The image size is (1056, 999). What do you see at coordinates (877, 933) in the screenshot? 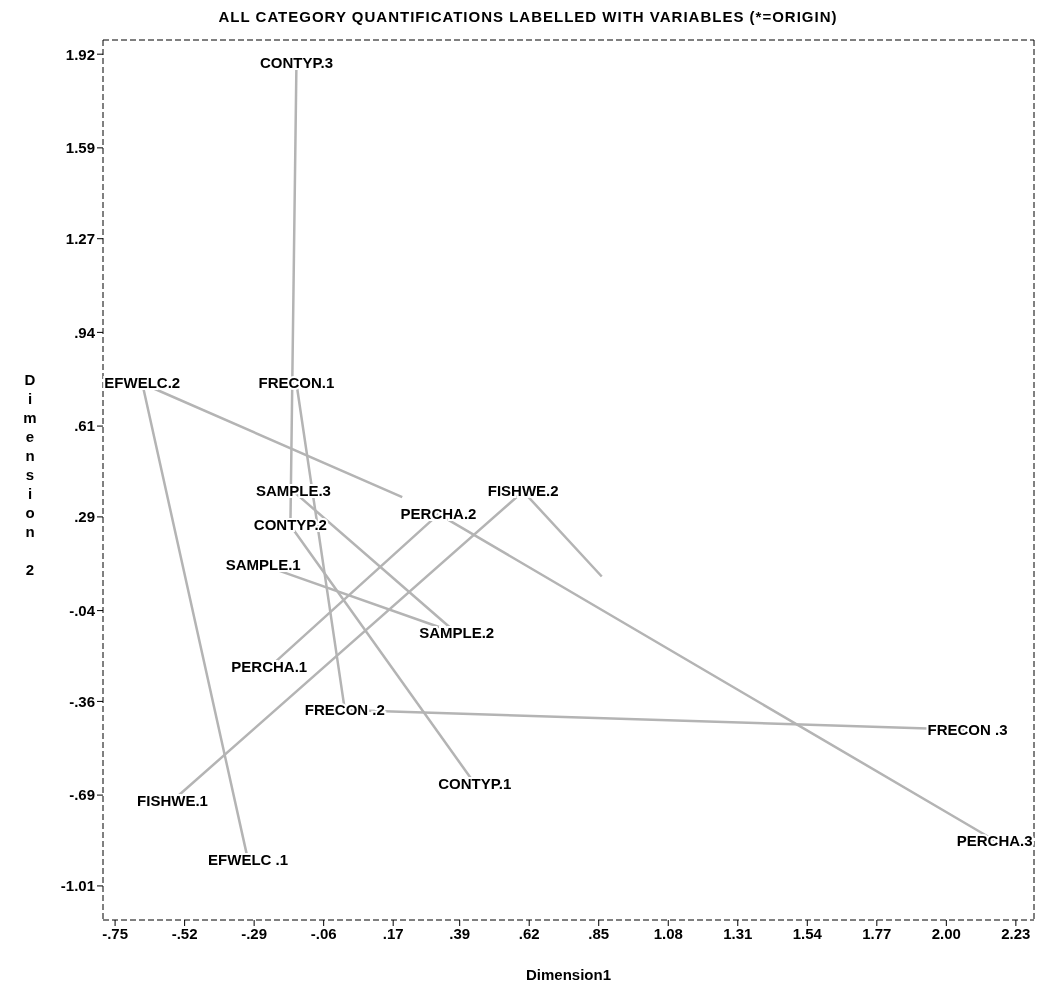
I see `x-tick-label: 1.77` at bounding box center [877, 933].